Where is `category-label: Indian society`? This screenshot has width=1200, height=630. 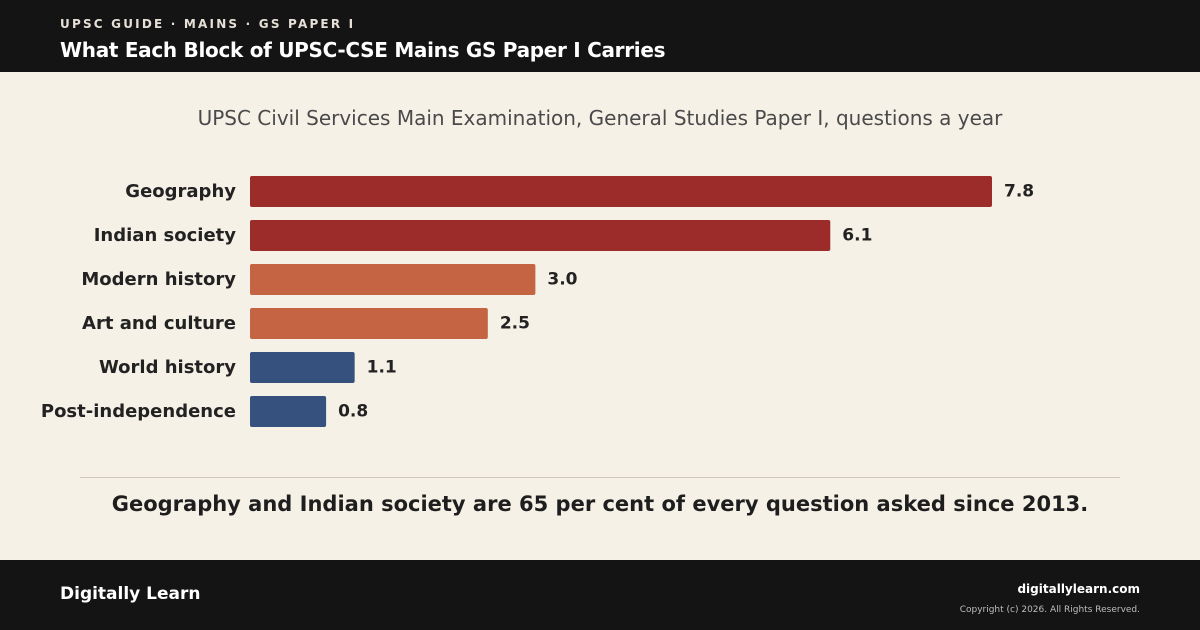 category-label: Indian society is located at coordinates (165, 235).